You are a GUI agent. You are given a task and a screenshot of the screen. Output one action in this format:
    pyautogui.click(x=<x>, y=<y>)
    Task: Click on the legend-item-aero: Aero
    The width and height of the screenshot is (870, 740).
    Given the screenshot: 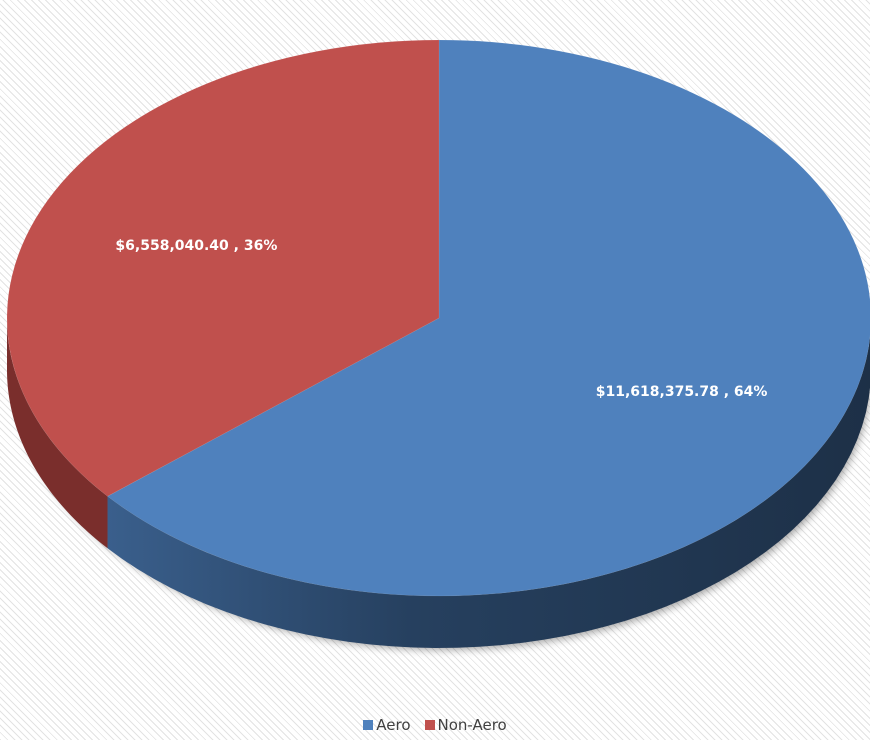 What is the action you would take?
    pyautogui.click(x=387, y=725)
    